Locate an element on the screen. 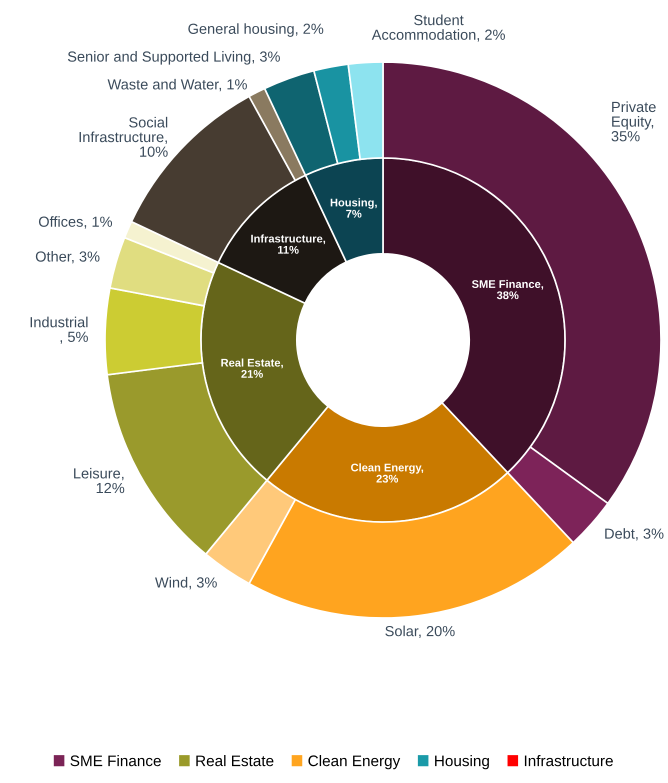 The width and height of the screenshot is (668, 783). data-label: Other, 3% is located at coordinates (68, 257).